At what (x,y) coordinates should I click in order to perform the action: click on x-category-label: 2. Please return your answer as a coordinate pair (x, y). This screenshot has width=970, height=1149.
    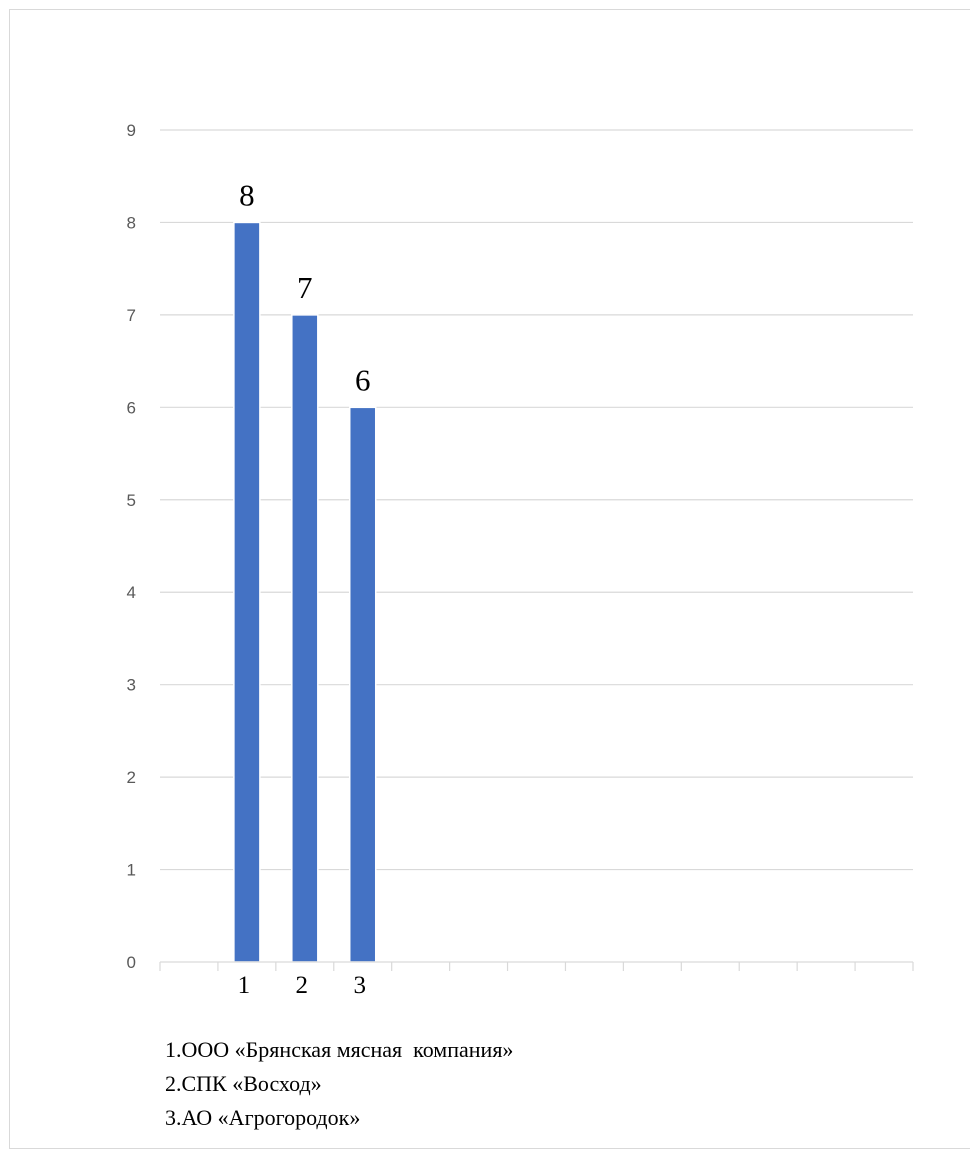
    Looking at the image, I should click on (302, 985).